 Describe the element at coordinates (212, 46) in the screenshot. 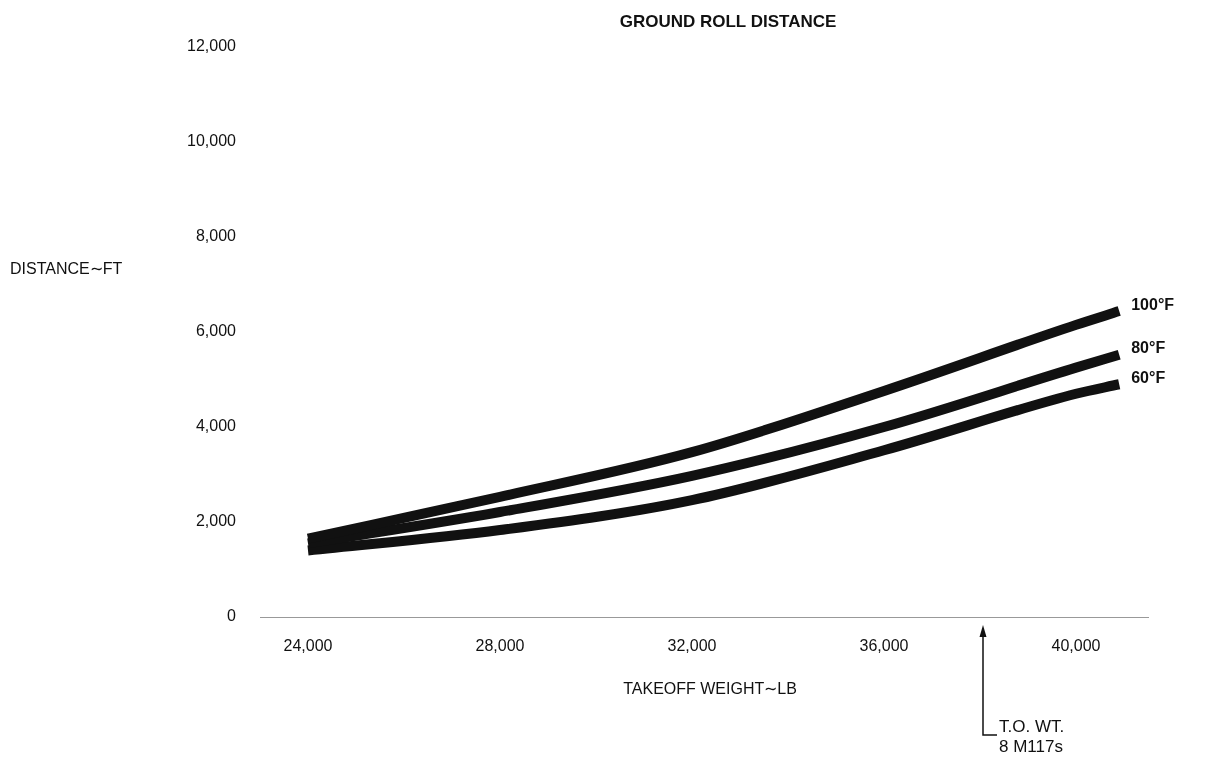

I see `y-tick-label: 12,000` at that location.